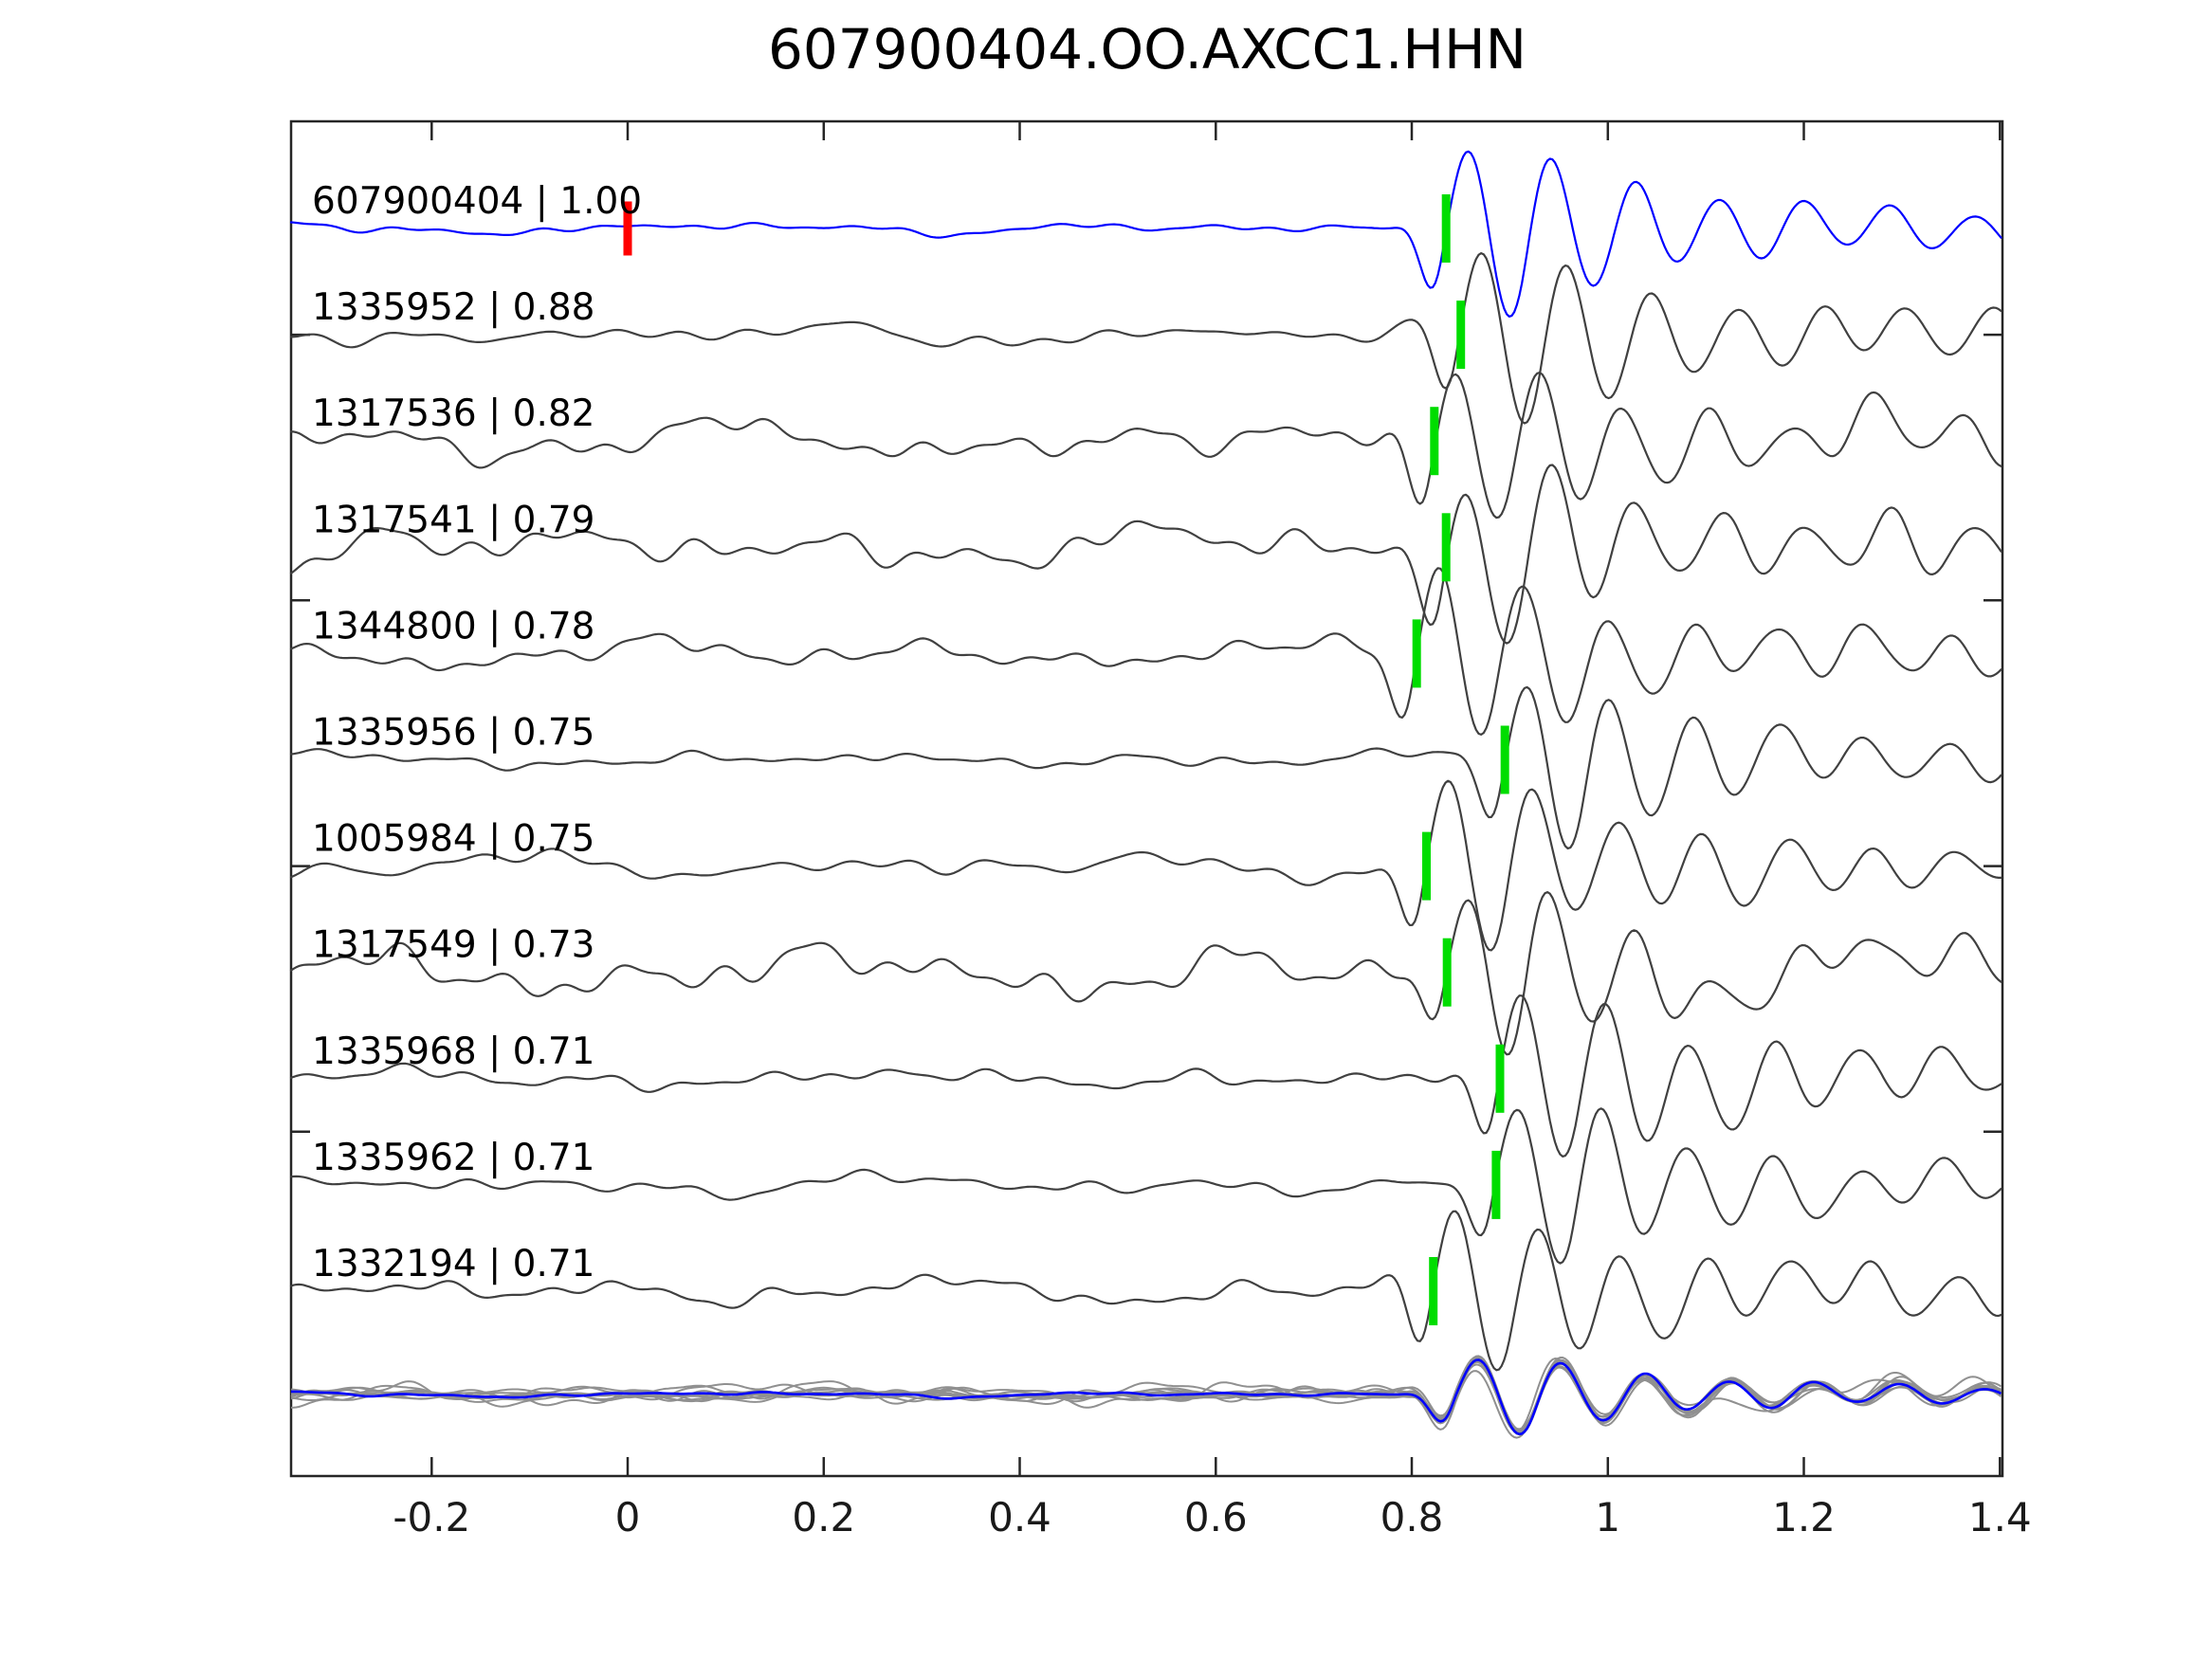 This screenshot has height=1659, width=2212. Describe the element at coordinates (1607, 1517) in the screenshot. I see `x-axis-tick-label: 1` at that location.